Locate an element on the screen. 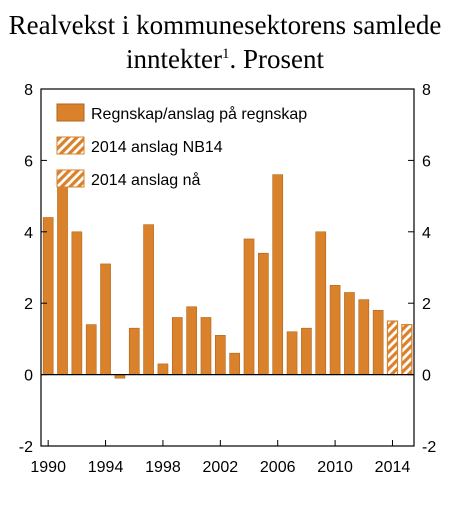 This screenshot has width=450, height=516. y-tick-label-right: 0 is located at coordinates (426, 376).